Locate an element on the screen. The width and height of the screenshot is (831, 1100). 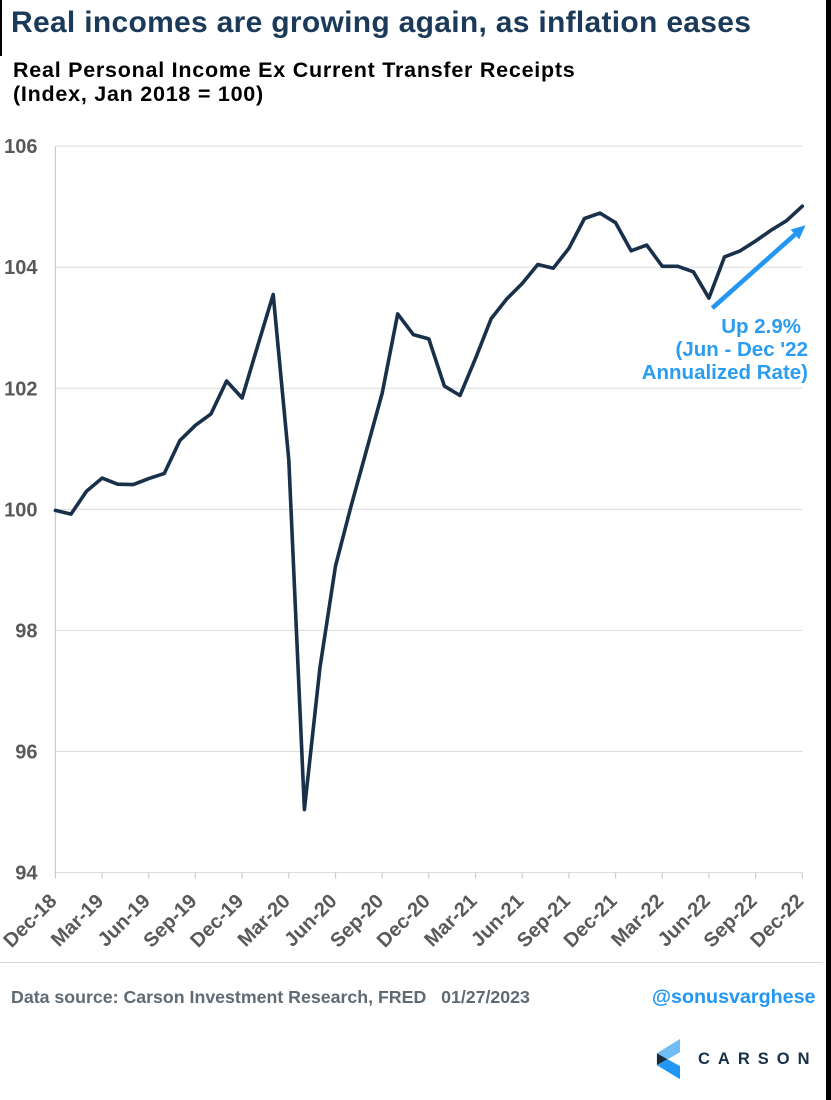
svg-text: Dec-18 is located at coordinates (30, 921).